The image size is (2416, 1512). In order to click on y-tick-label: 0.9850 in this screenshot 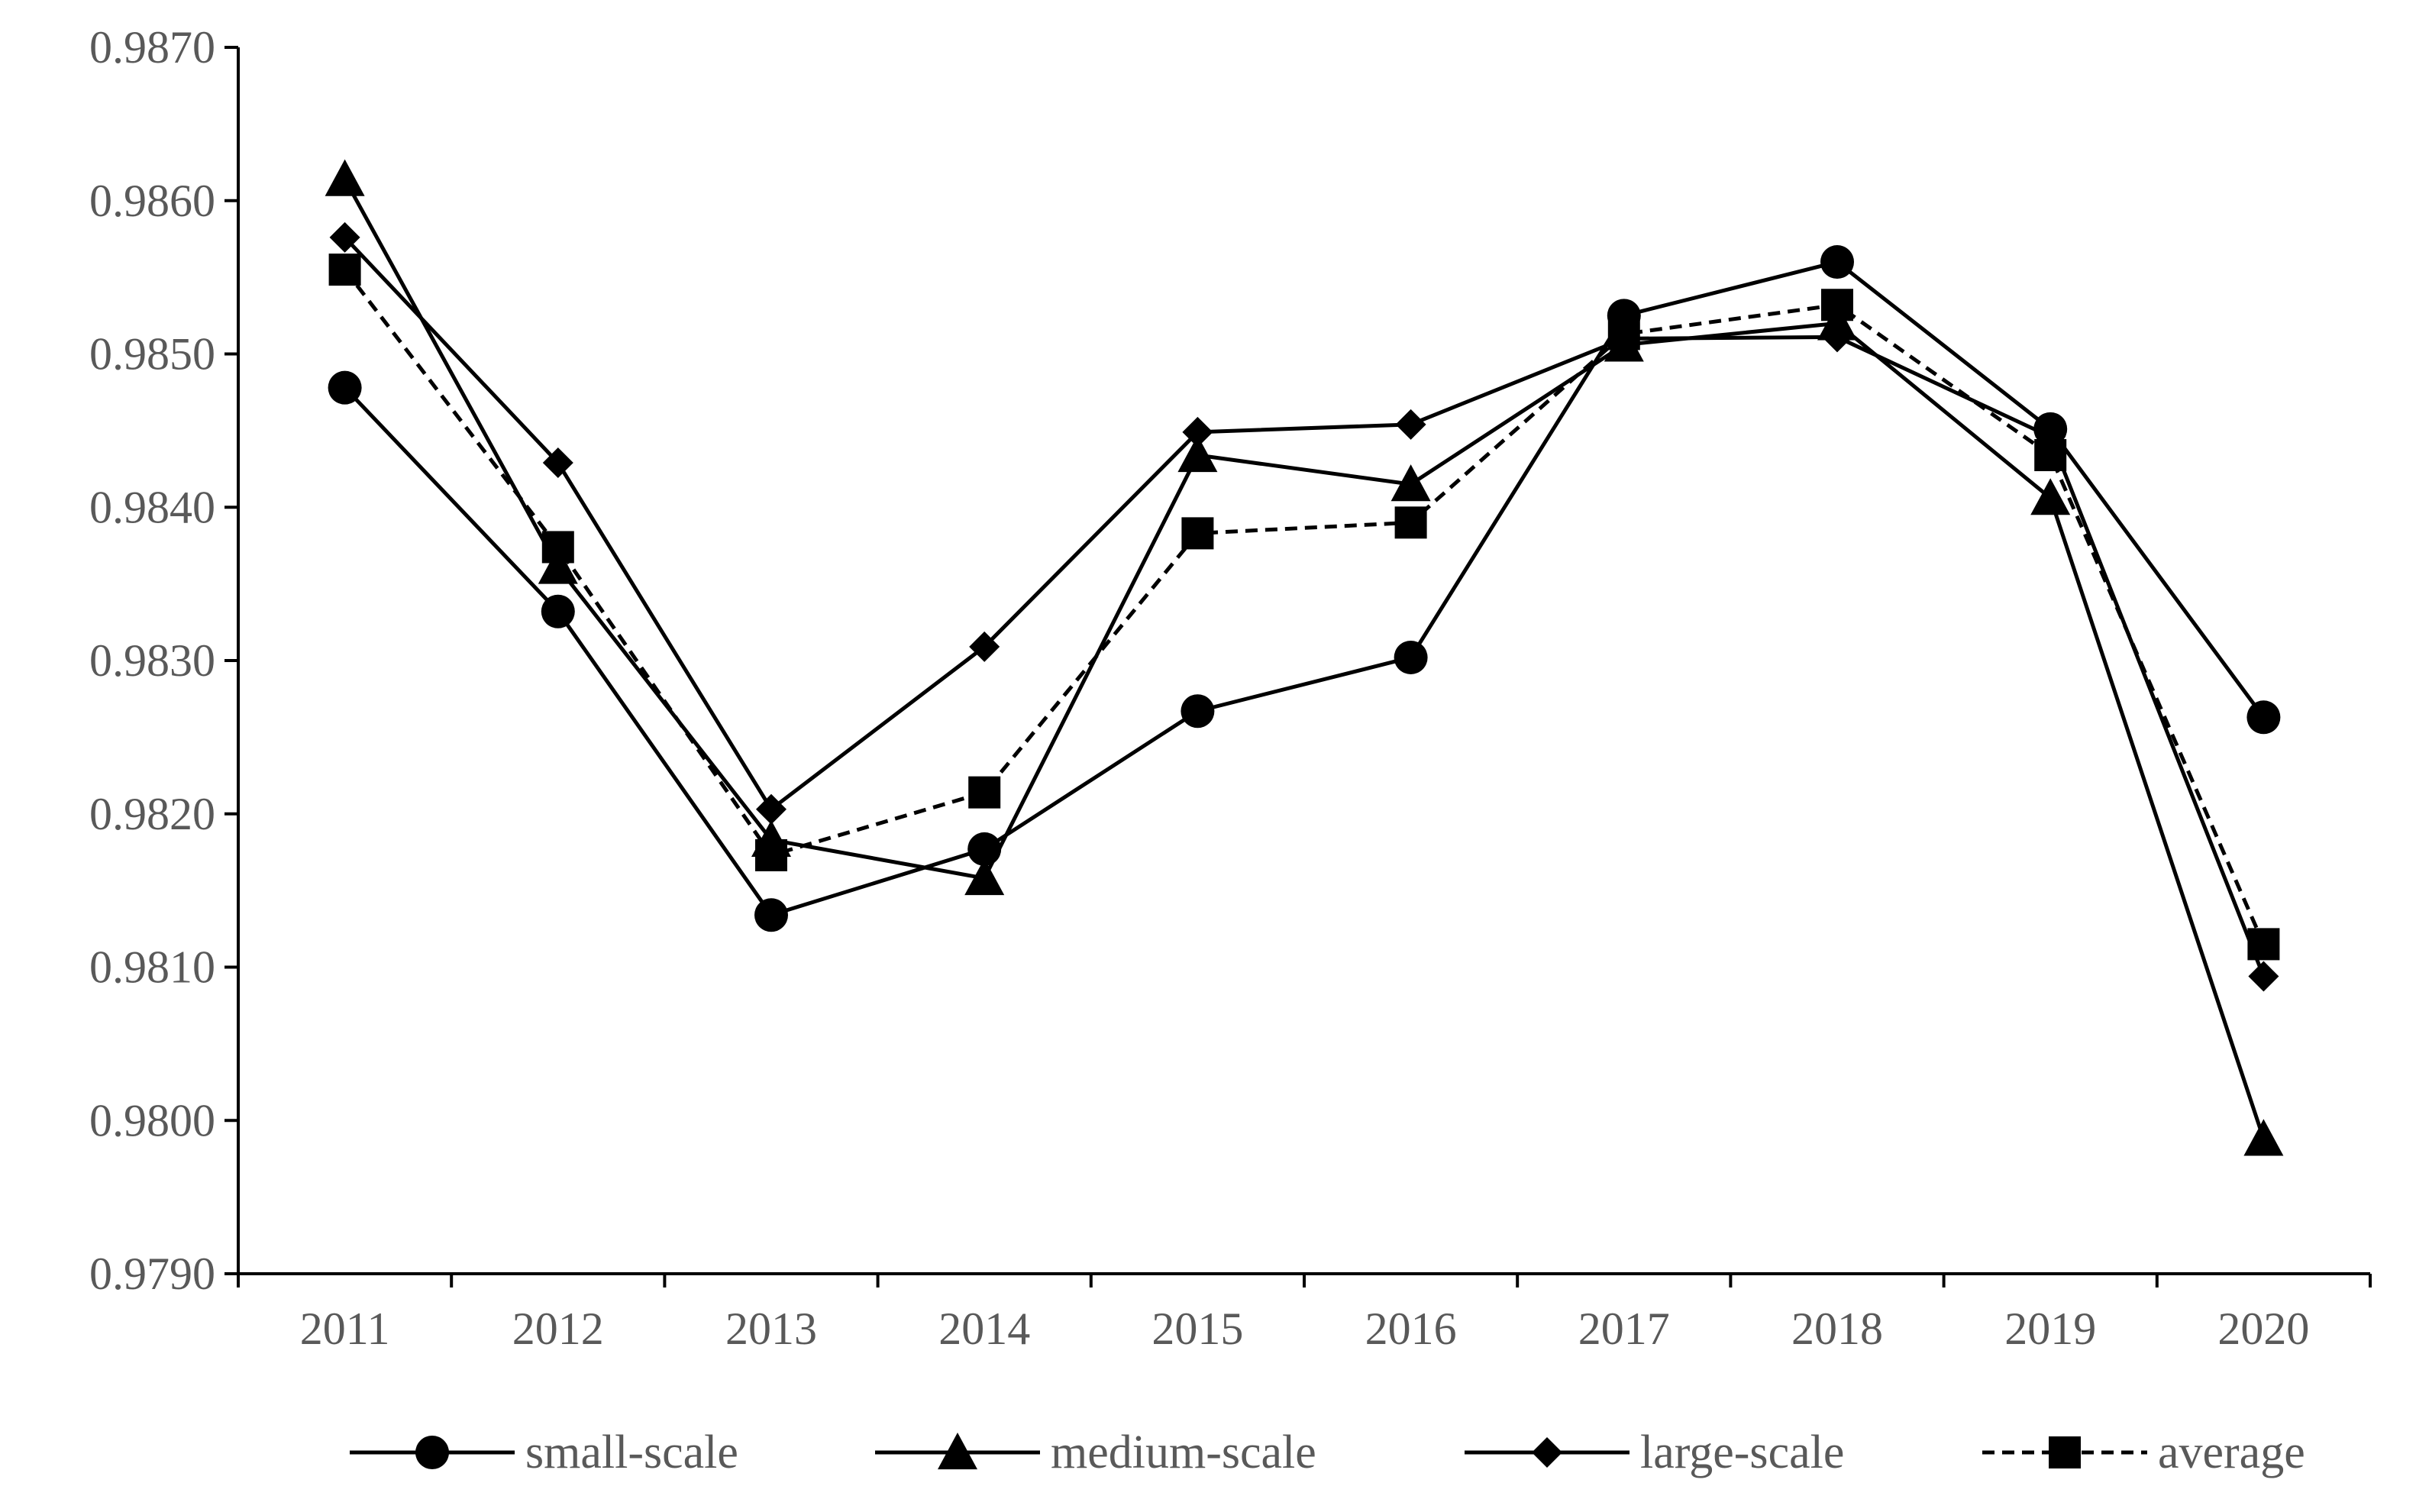, I will do `click(152, 354)`.